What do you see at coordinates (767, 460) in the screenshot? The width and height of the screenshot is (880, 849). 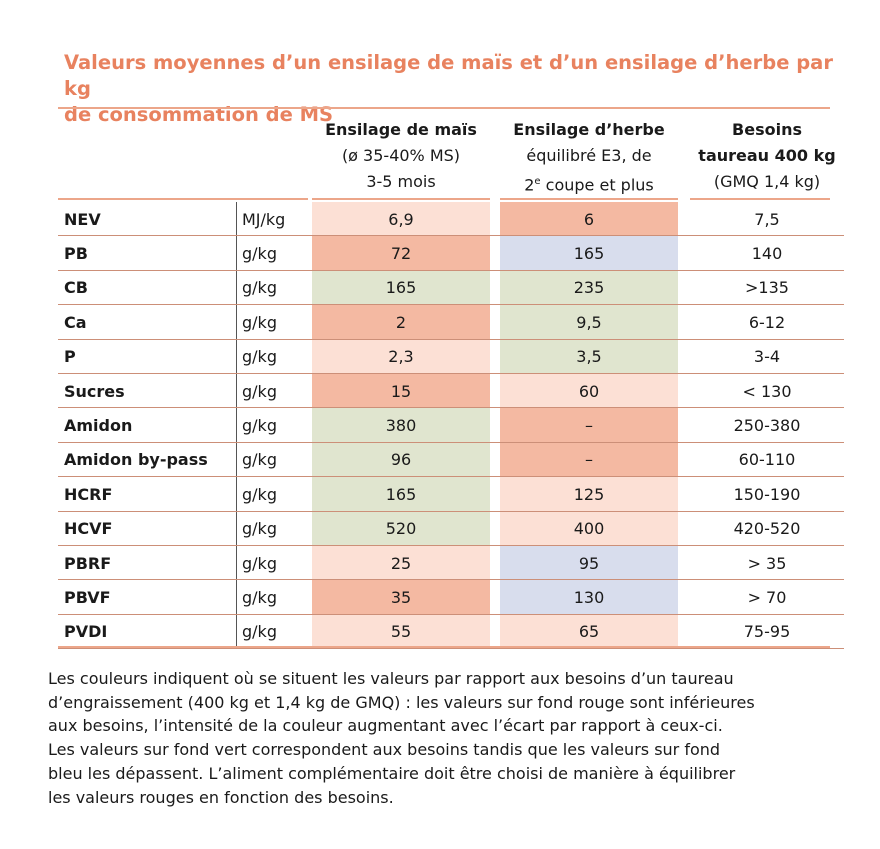 I see `cell-besoins: 60-110` at bounding box center [767, 460].